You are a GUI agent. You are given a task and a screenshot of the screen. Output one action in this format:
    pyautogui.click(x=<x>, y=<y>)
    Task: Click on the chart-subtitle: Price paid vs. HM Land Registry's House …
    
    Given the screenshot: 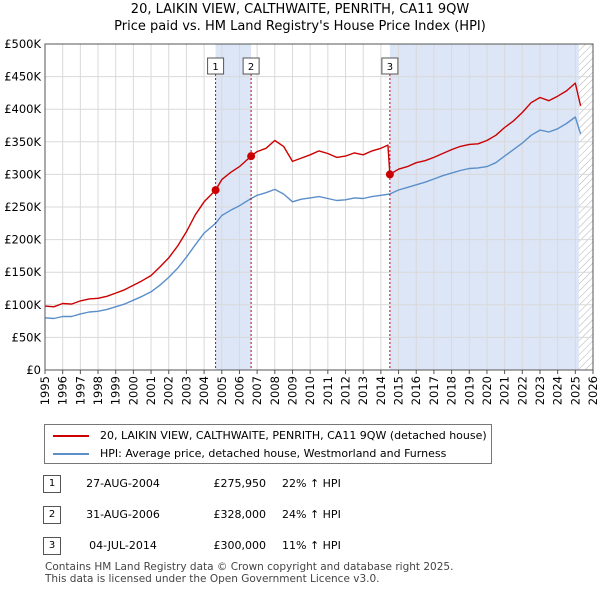 What is the action you would take?
    pyautogui.click(x=300, y=26)
    